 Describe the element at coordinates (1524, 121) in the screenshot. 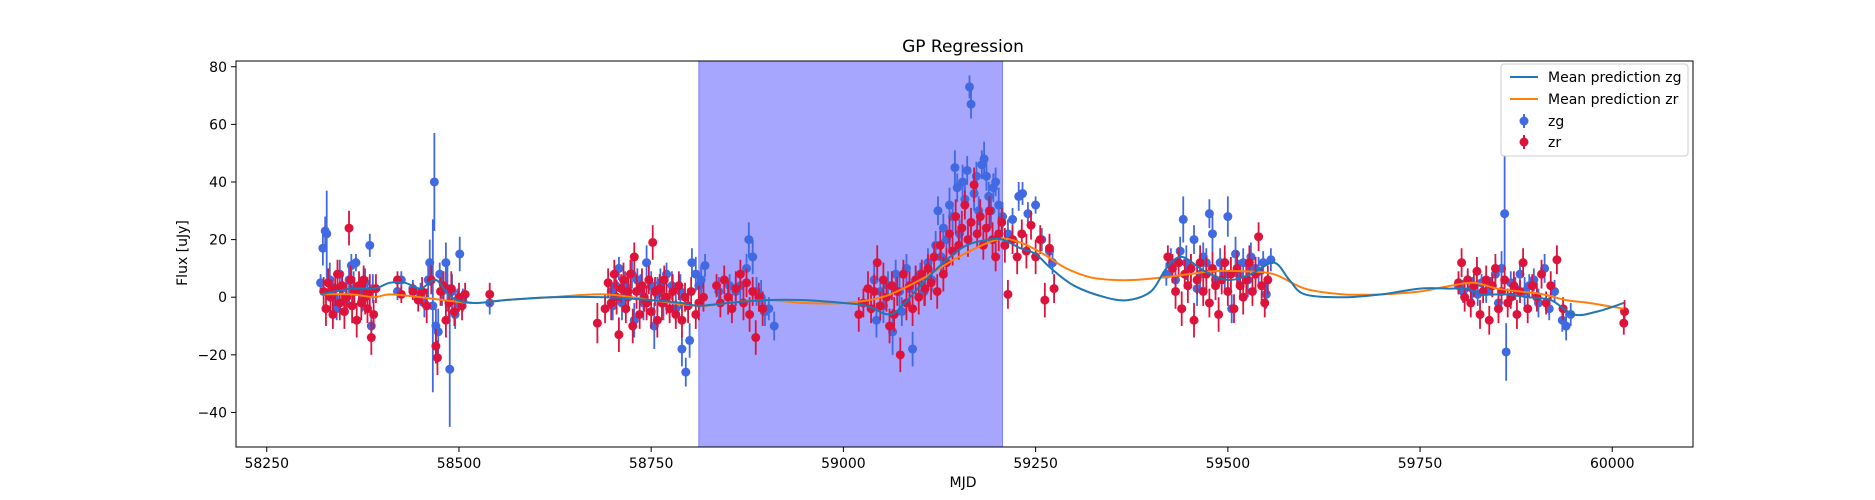

I see `legend-zg-marker` at that location.